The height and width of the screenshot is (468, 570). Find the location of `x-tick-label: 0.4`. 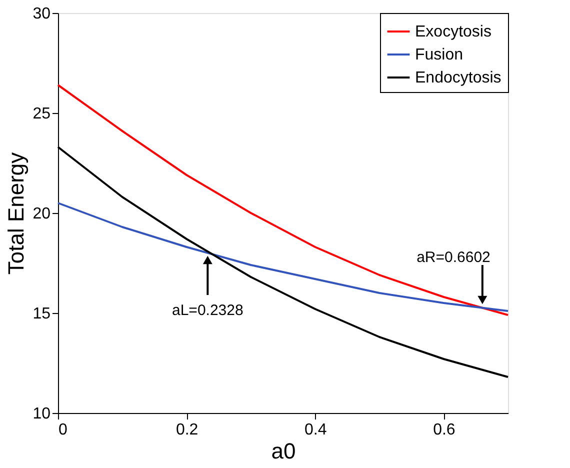

x-tick-label: 0.4 is located at coordinates (315, 430).